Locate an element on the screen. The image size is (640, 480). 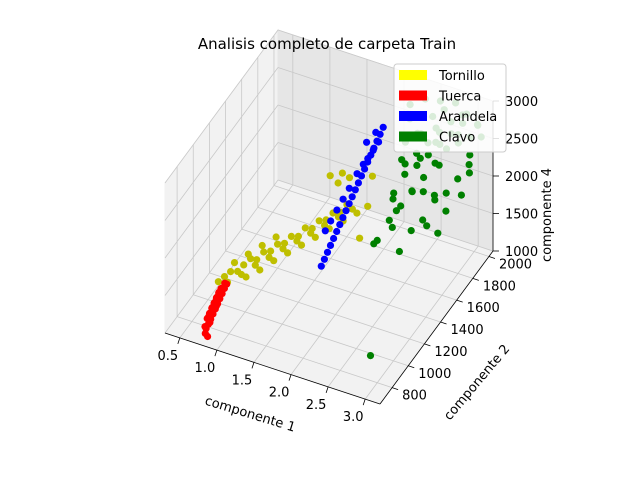
x-tick-label: 2.0 is located at coordinates (279, 393).